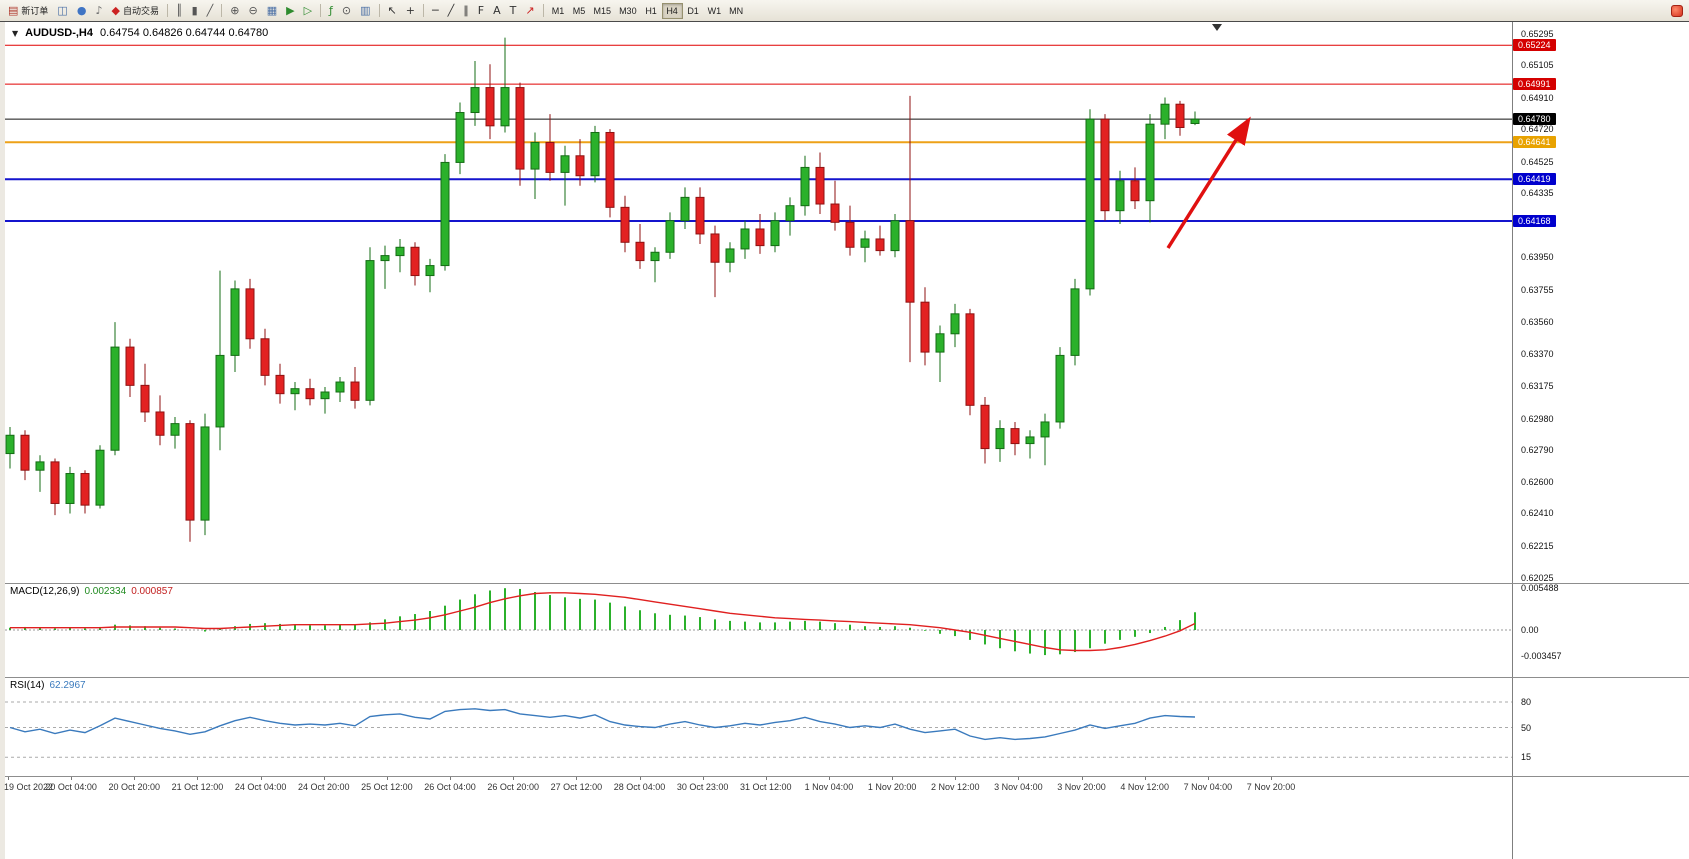  Describe the element at coordinates (435, 10) in the screenshot. I see `horizontal-line-button: ─` at that location.